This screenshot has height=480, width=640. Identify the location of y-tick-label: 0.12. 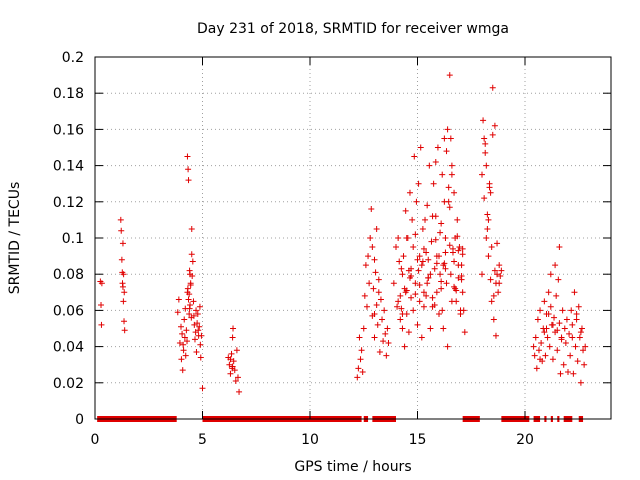
(68, 203).